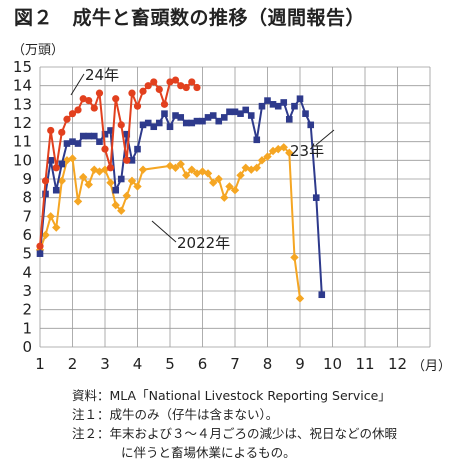 The image size is (450, 472). I want to click on x-tick-label: 8, so click(268, 364).